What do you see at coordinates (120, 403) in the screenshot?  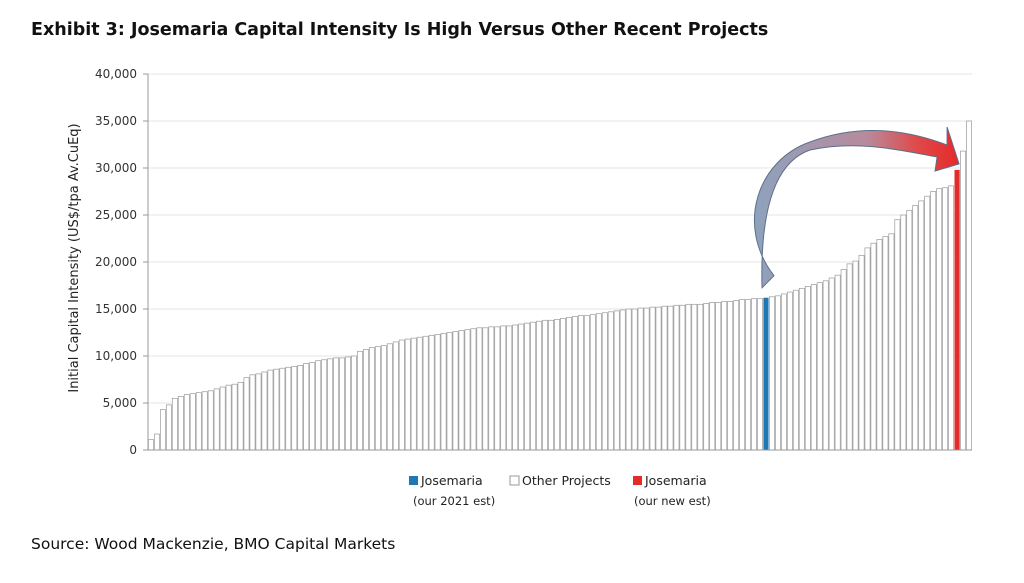 I see `y-tick-label: 5,000` at bounding box center [120, 403].